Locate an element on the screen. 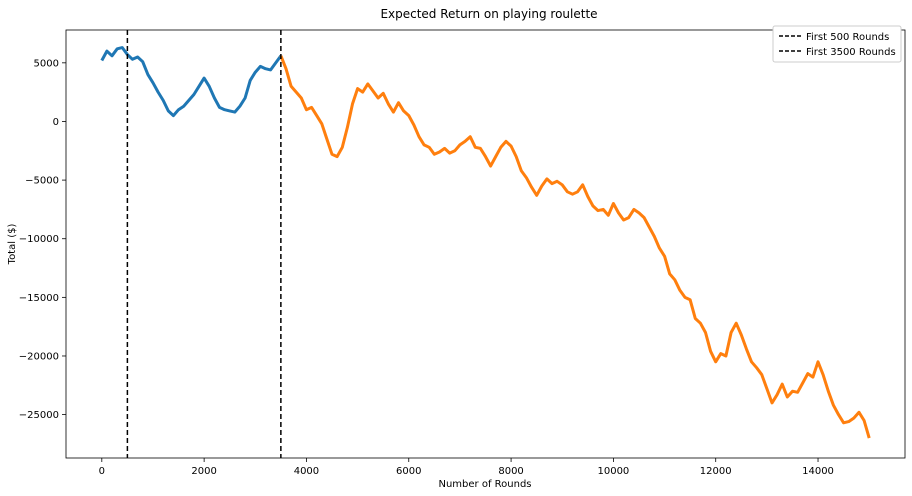 This screenshot has height=496, width=912. y-tick-label: −10000 is located at coordinates (39, 239).